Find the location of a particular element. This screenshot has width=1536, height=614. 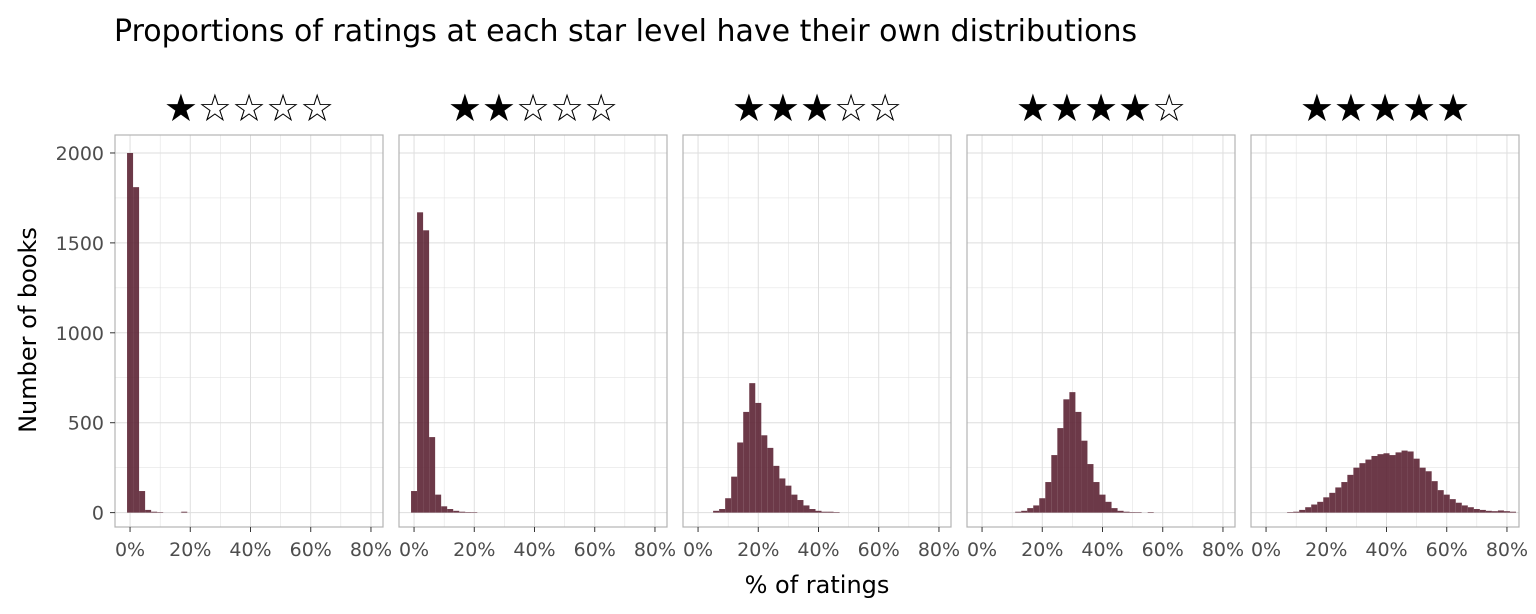

facet-panel-2: 0% 20% 40% 60% 80% ★★☆☆☆ is located at coordinates (537, 323).